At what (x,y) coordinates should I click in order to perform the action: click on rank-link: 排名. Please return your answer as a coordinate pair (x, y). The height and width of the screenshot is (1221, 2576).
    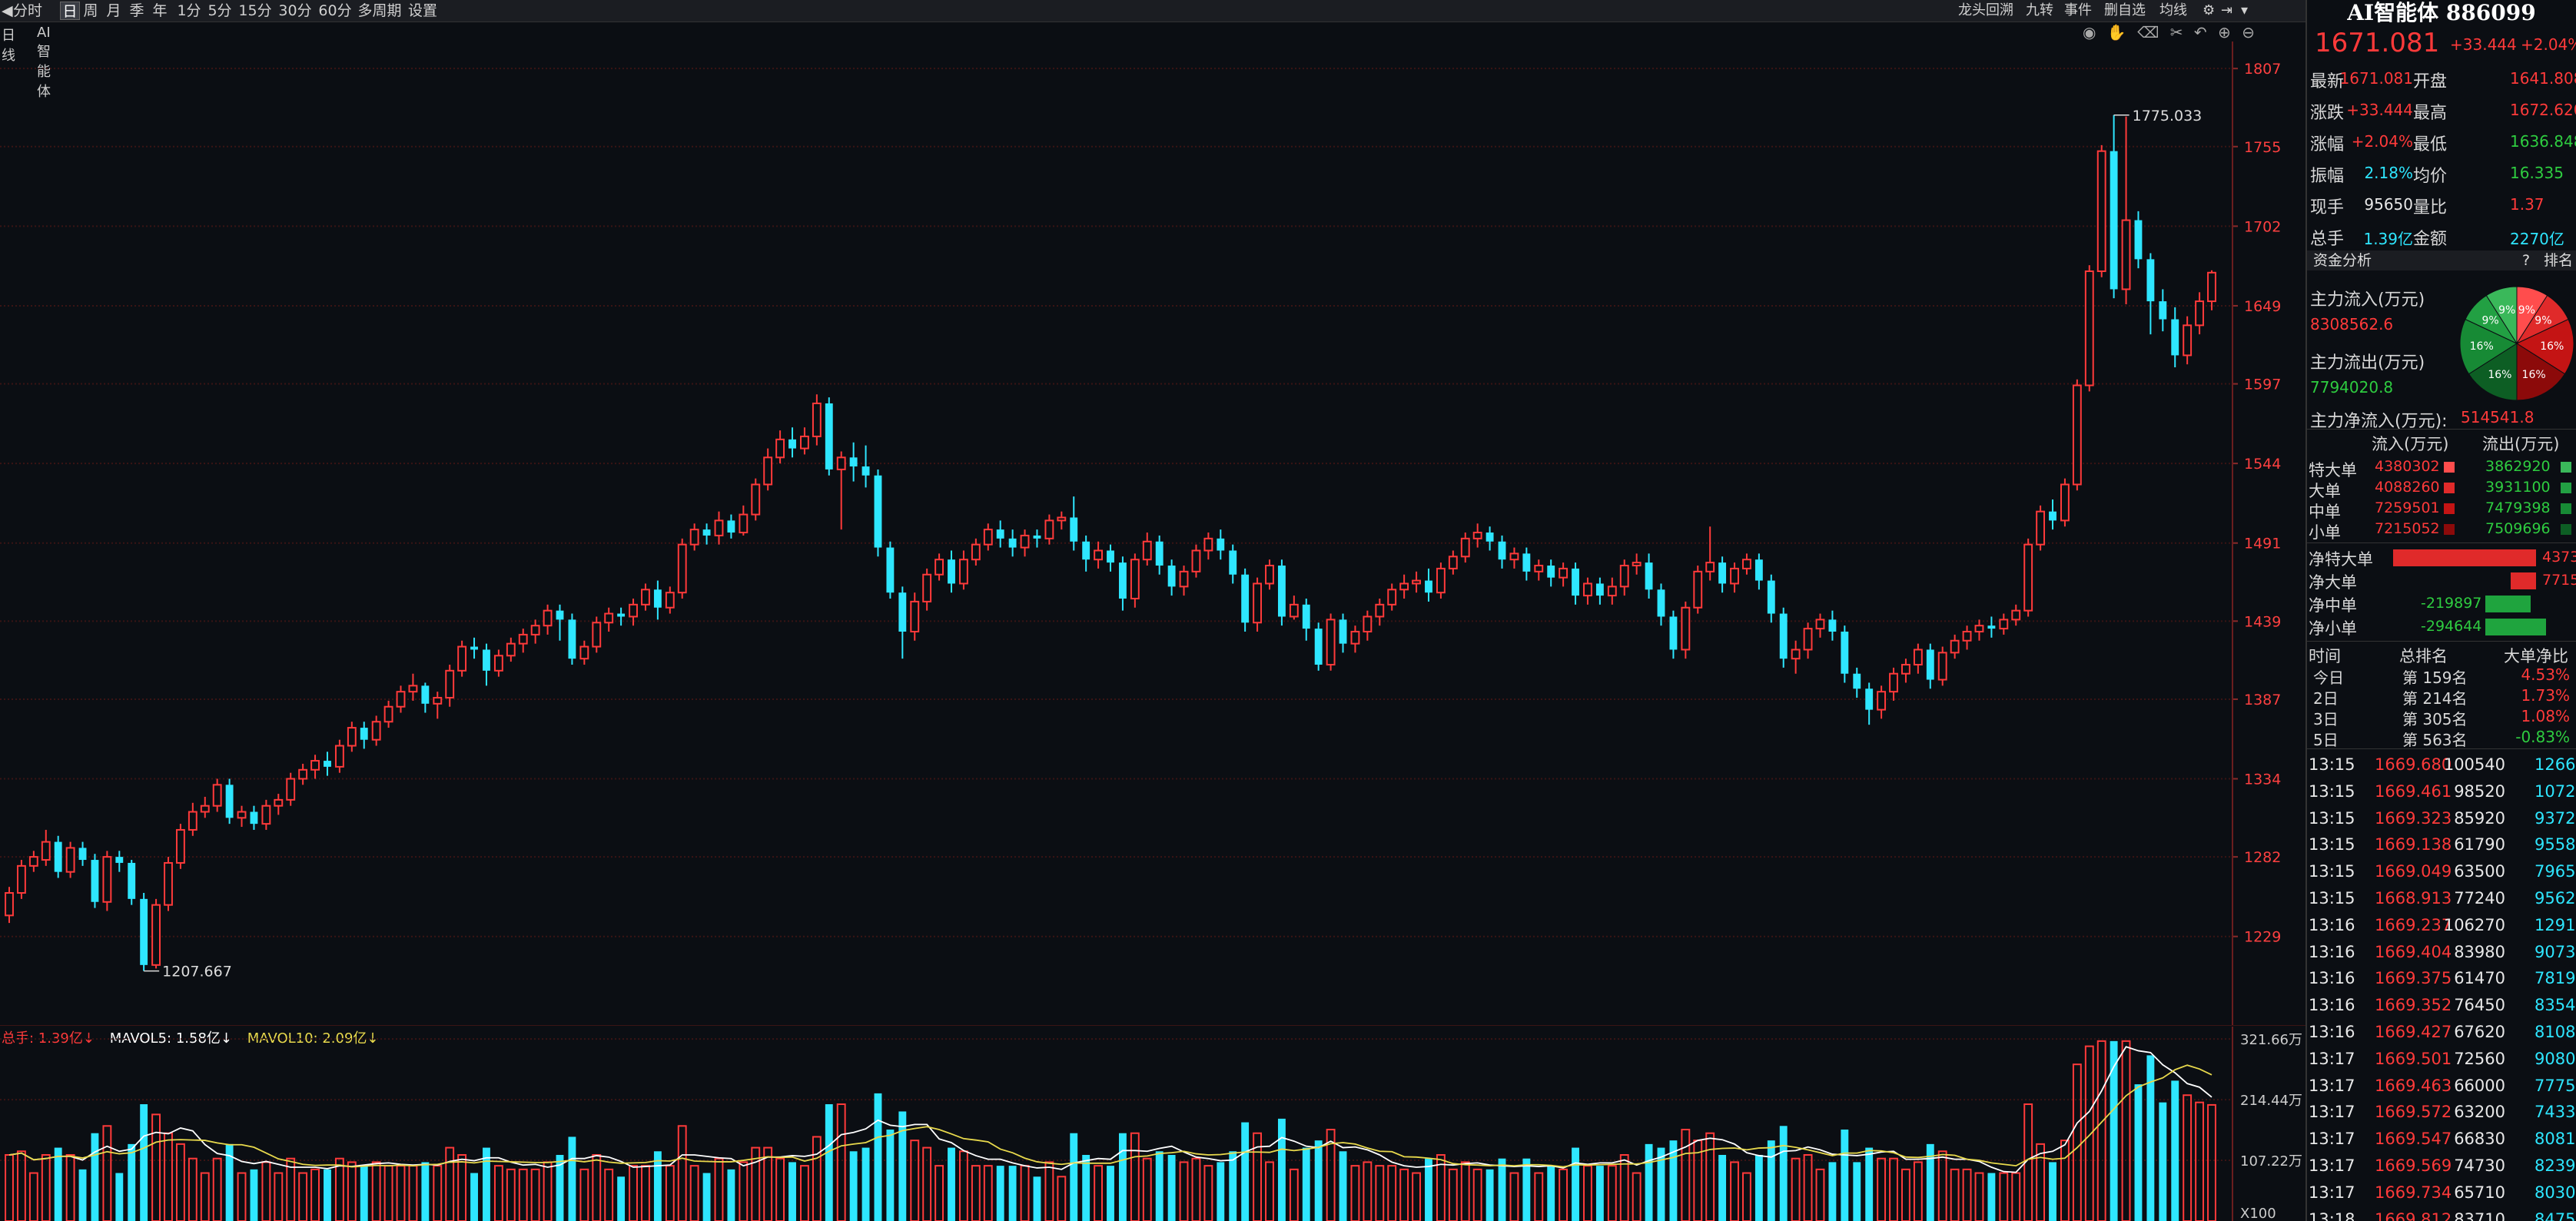
    Looking at the image, I should click on (2559, 260).